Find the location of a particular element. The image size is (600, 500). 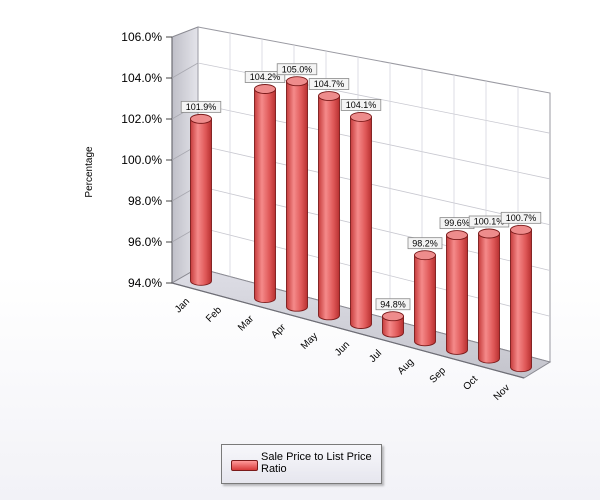

y-tick-label: 104.0% is located at coordinates (141, 78).